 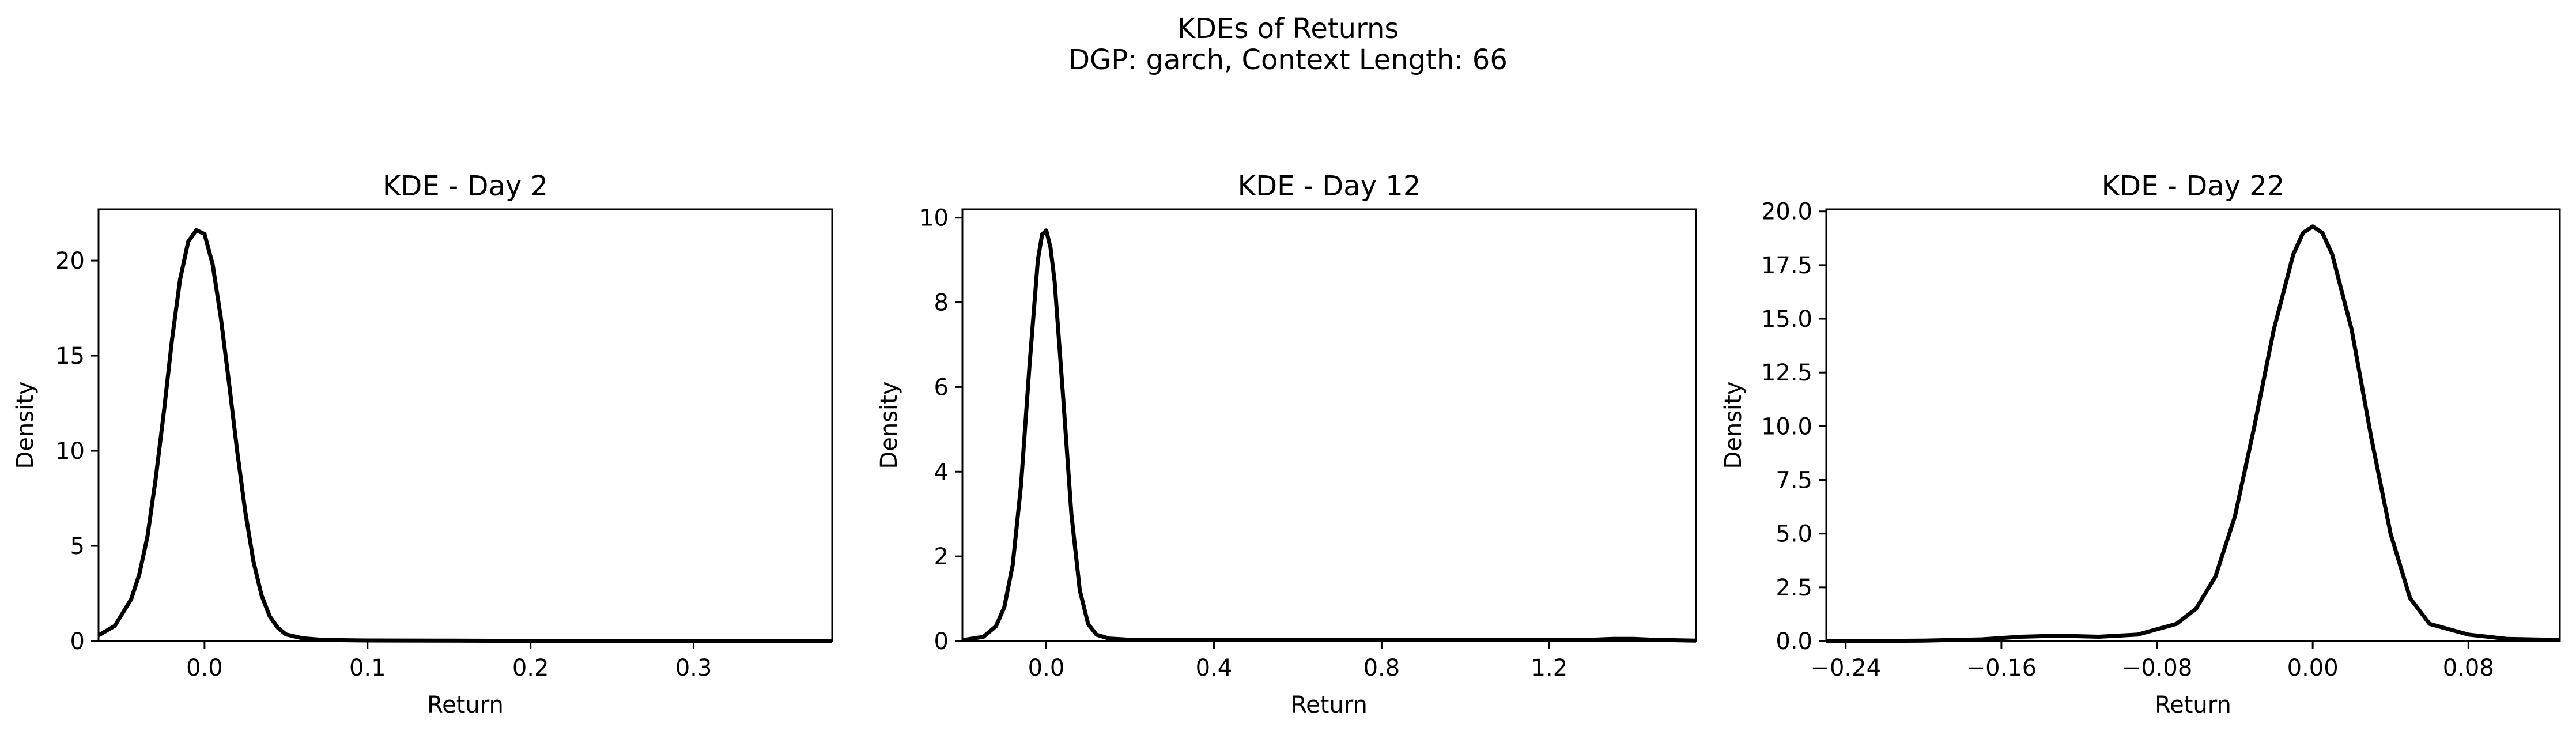 I want to click on y-tick-label: 8, so click(x=941, y=303).